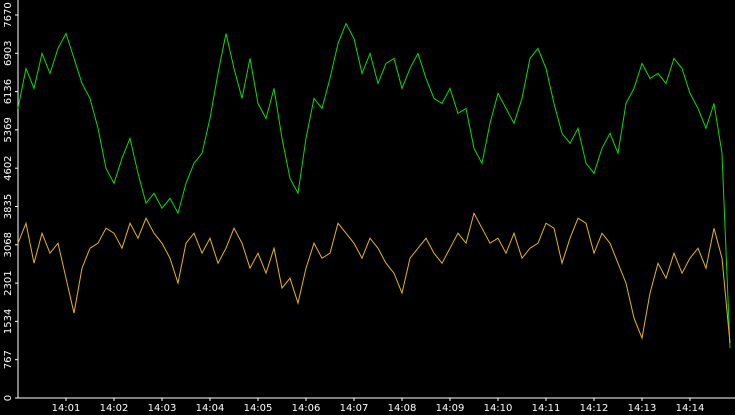  I want to click on x-tick-label: 14:08, so click(402, 408).